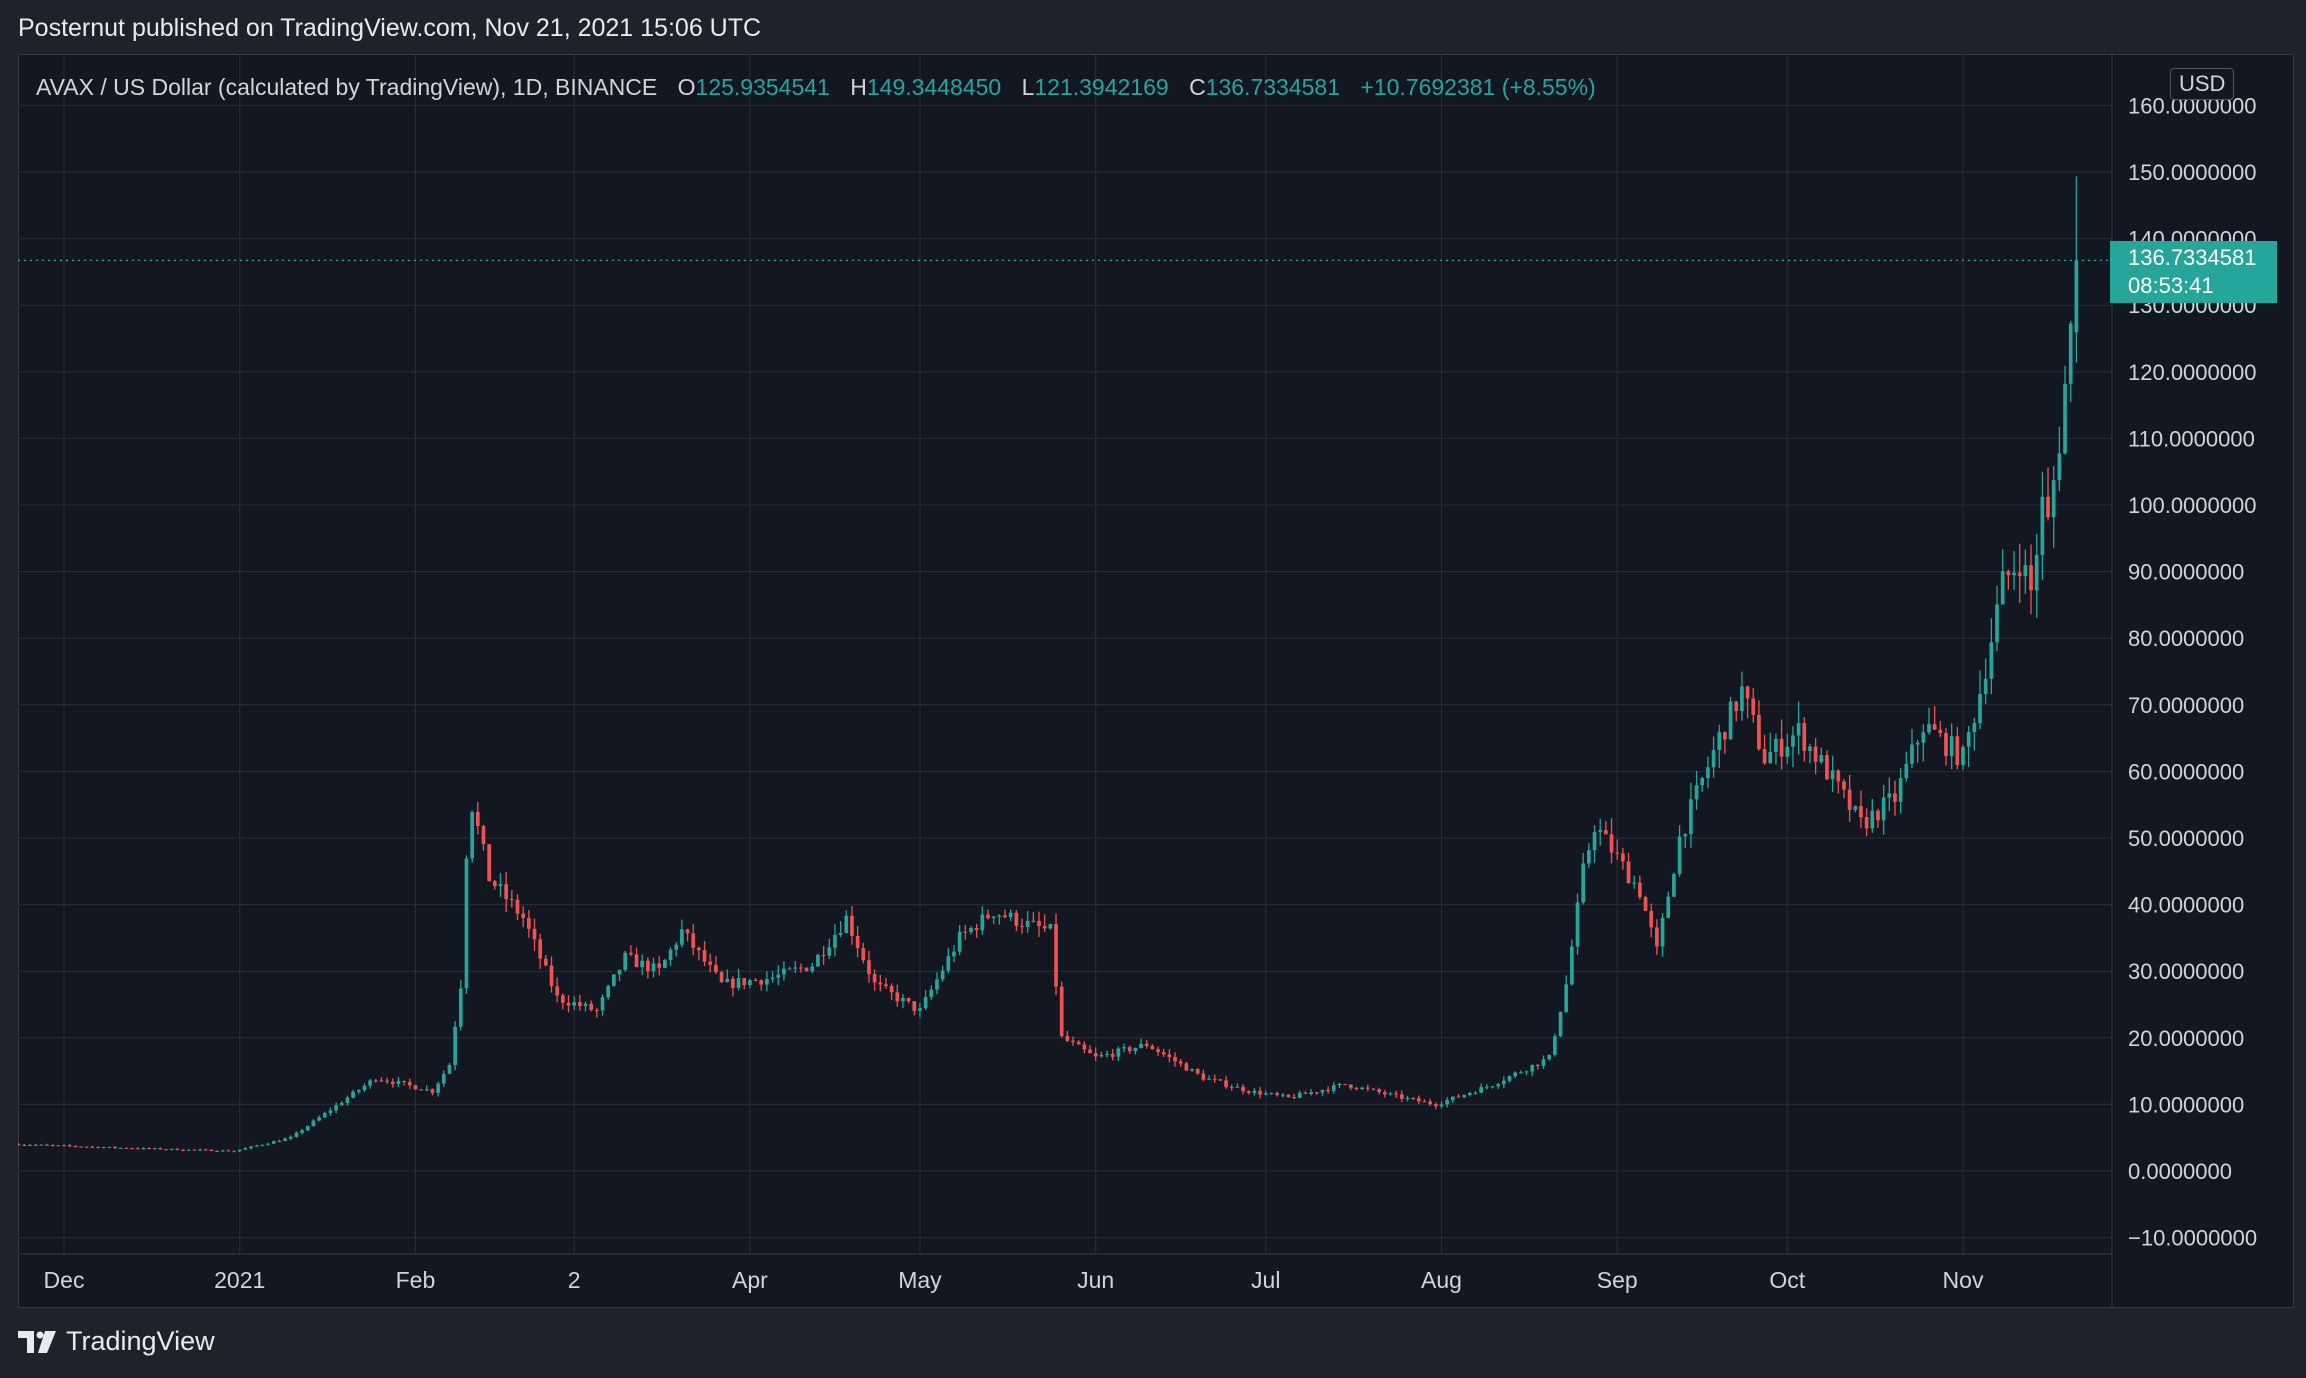 The width and height of the screenshot is (2306, 1378). I want to click on time-tick-label: Feb, so click(416, 1280).